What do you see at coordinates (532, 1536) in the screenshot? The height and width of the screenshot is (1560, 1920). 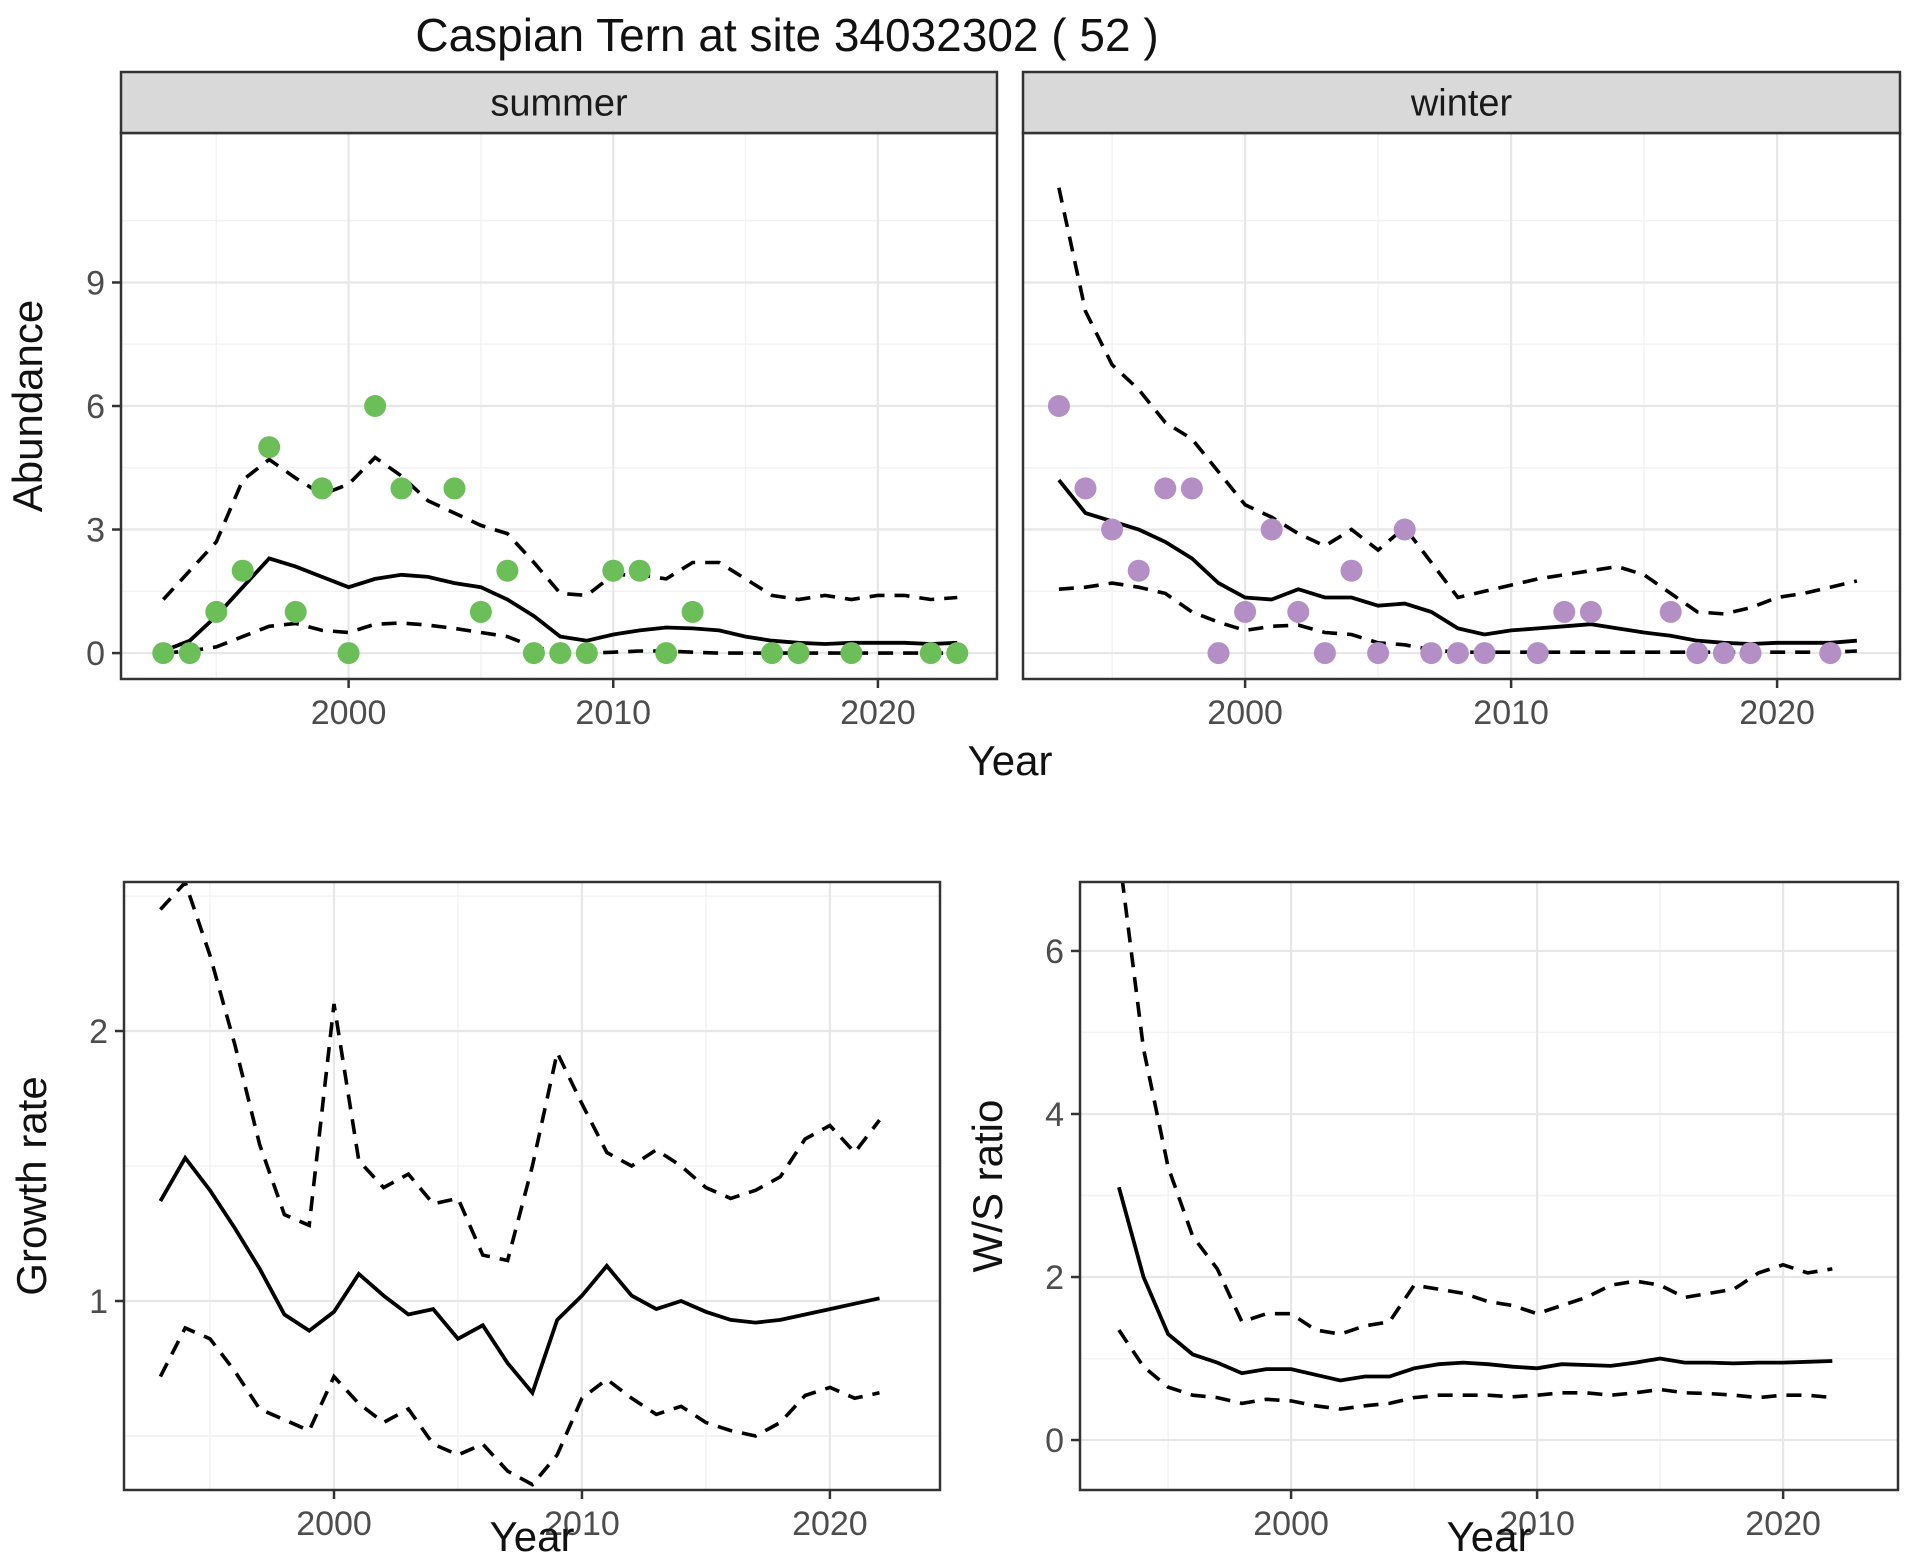 I see `x-axis-label-year-growth: Year` at bounding box center [532, 1536].